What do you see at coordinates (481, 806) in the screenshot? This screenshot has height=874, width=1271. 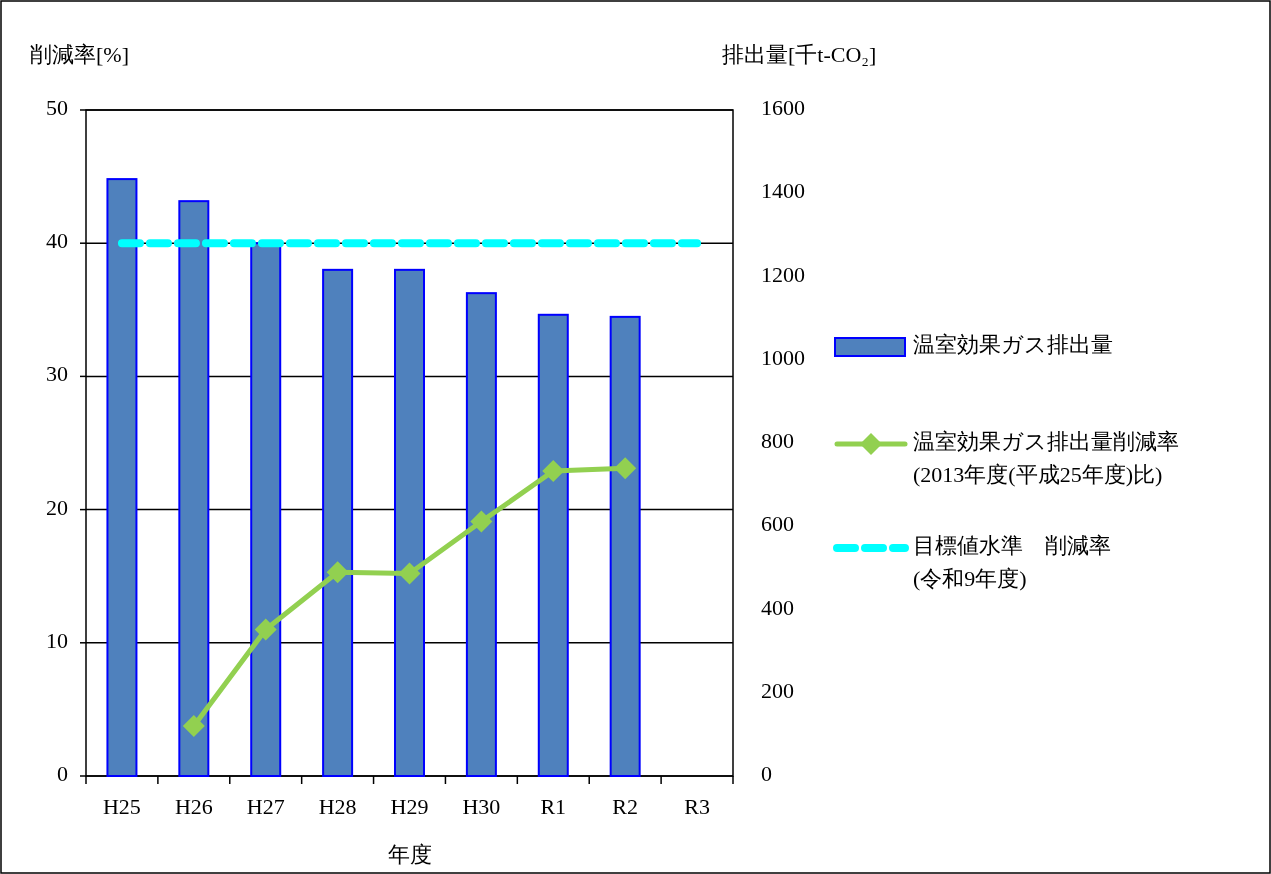 I see `x-tick-label: H30` at bounding box center [481, 806].